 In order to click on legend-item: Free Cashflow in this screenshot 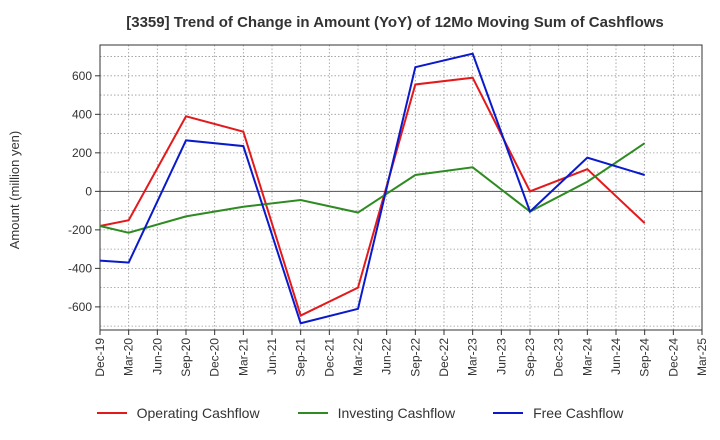, I will do `click(558, 413)`.